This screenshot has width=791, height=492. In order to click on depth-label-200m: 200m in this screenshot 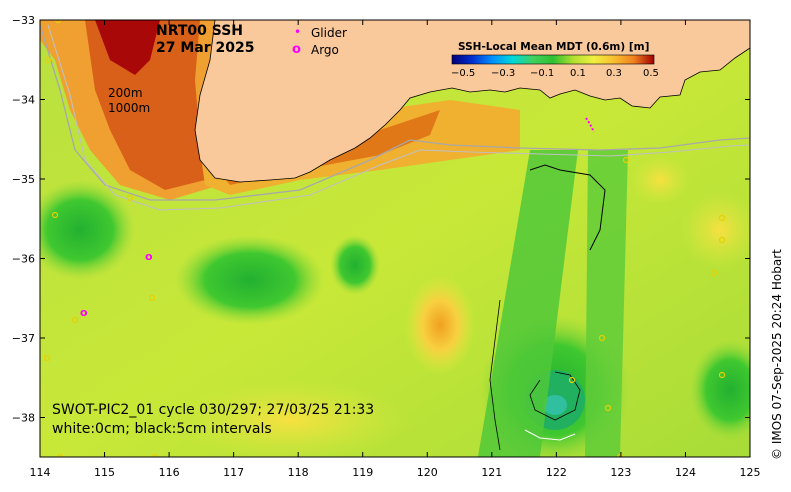, I will do `click(125, 93)`.